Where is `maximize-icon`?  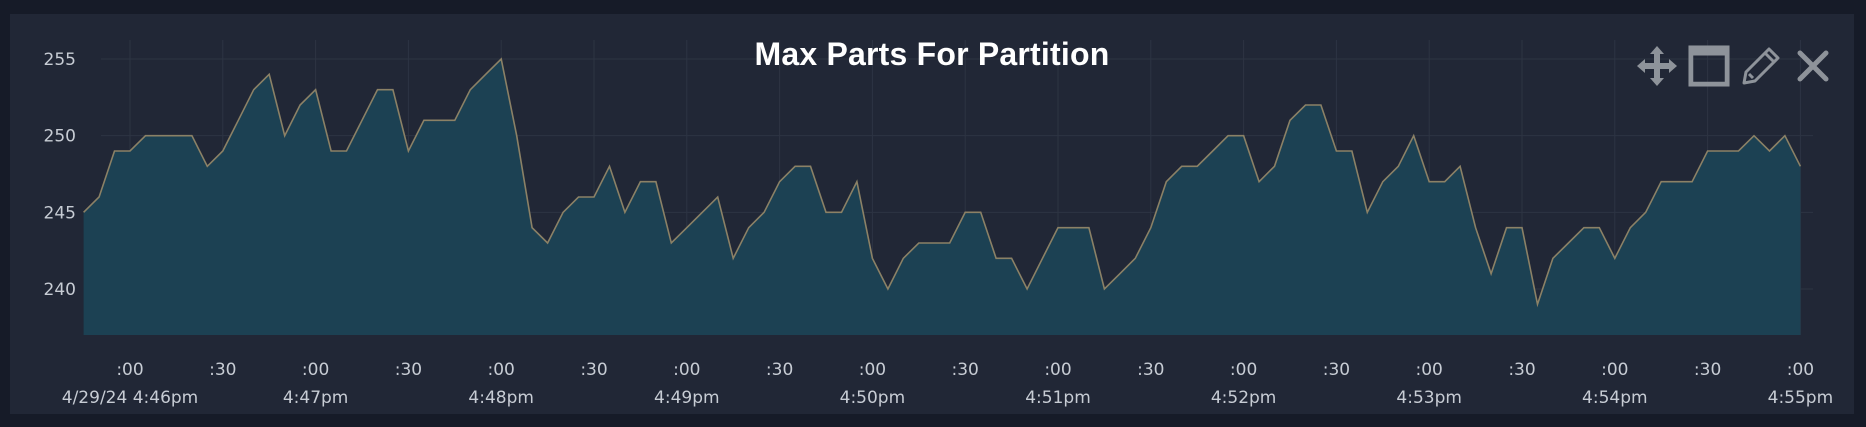
maximize-icon is located at coordinates (1709, 66).